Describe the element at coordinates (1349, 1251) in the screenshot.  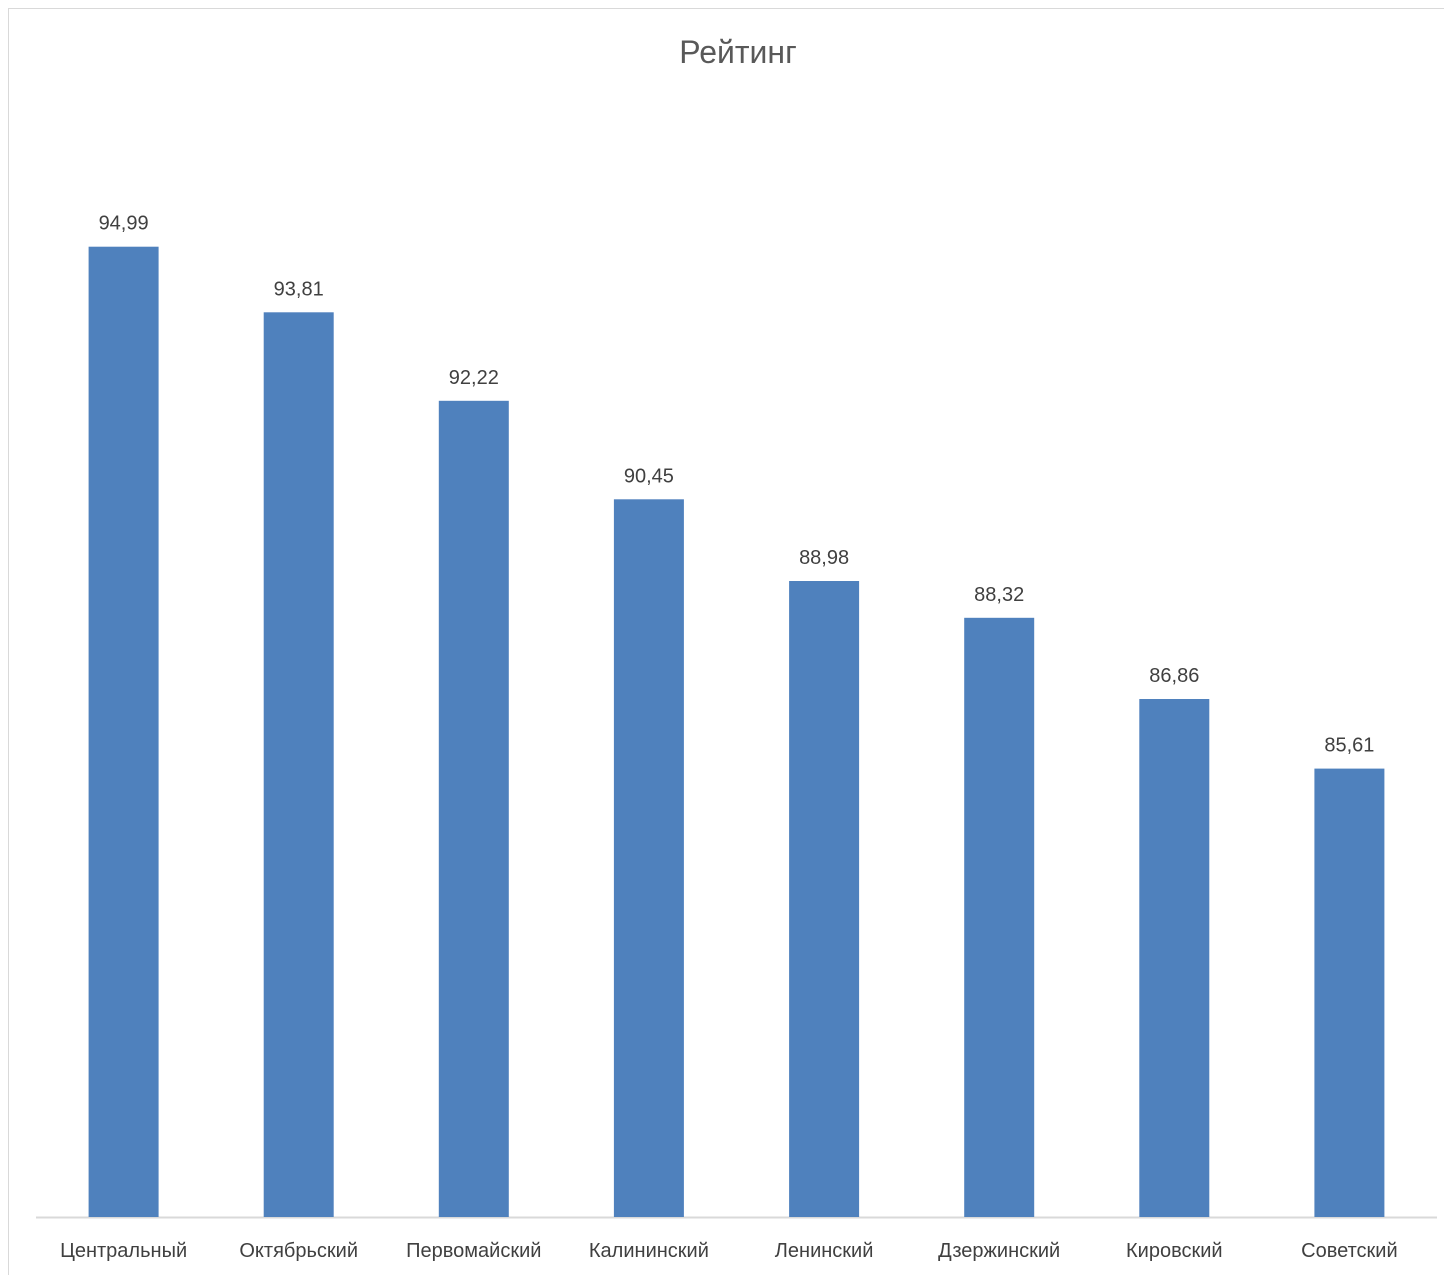
I see `category-label-8: Советский` at that location.